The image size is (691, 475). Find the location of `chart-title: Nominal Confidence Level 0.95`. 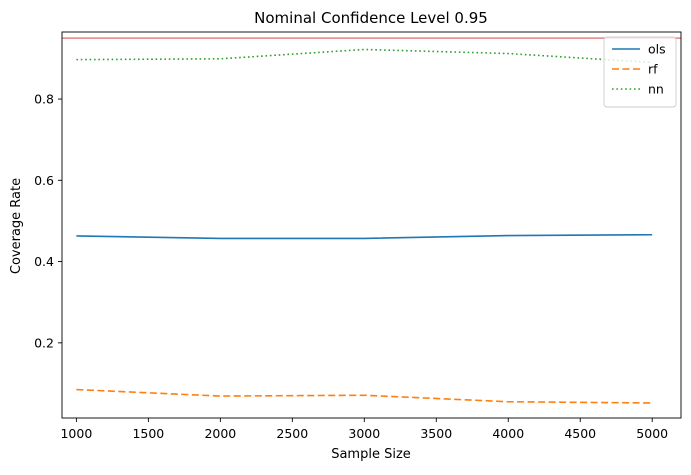

chart-title: Nominal Confidence Level 0.95 is located at coordinates (371, 18).